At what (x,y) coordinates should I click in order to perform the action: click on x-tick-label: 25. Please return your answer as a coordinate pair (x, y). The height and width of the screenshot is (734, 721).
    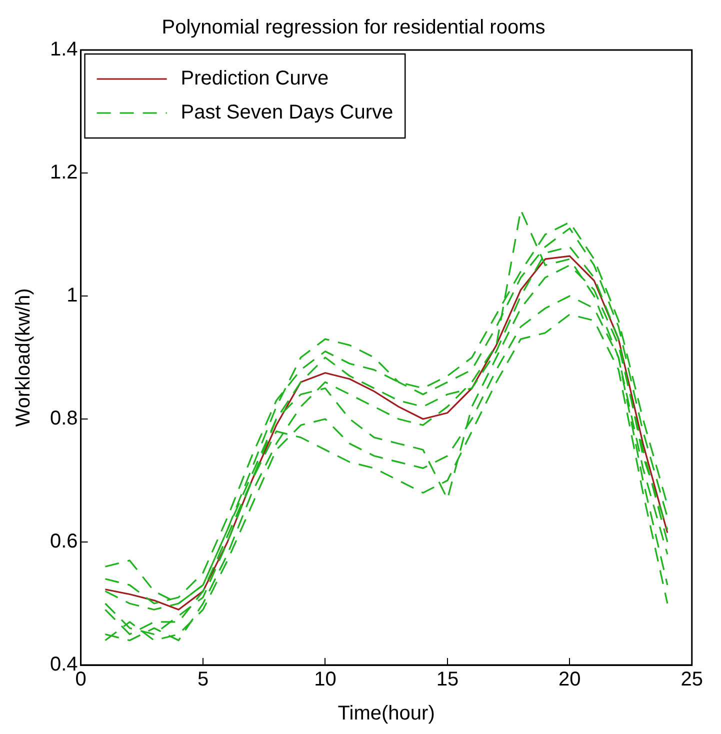
    Looking at the image, I should click on (691, 679).